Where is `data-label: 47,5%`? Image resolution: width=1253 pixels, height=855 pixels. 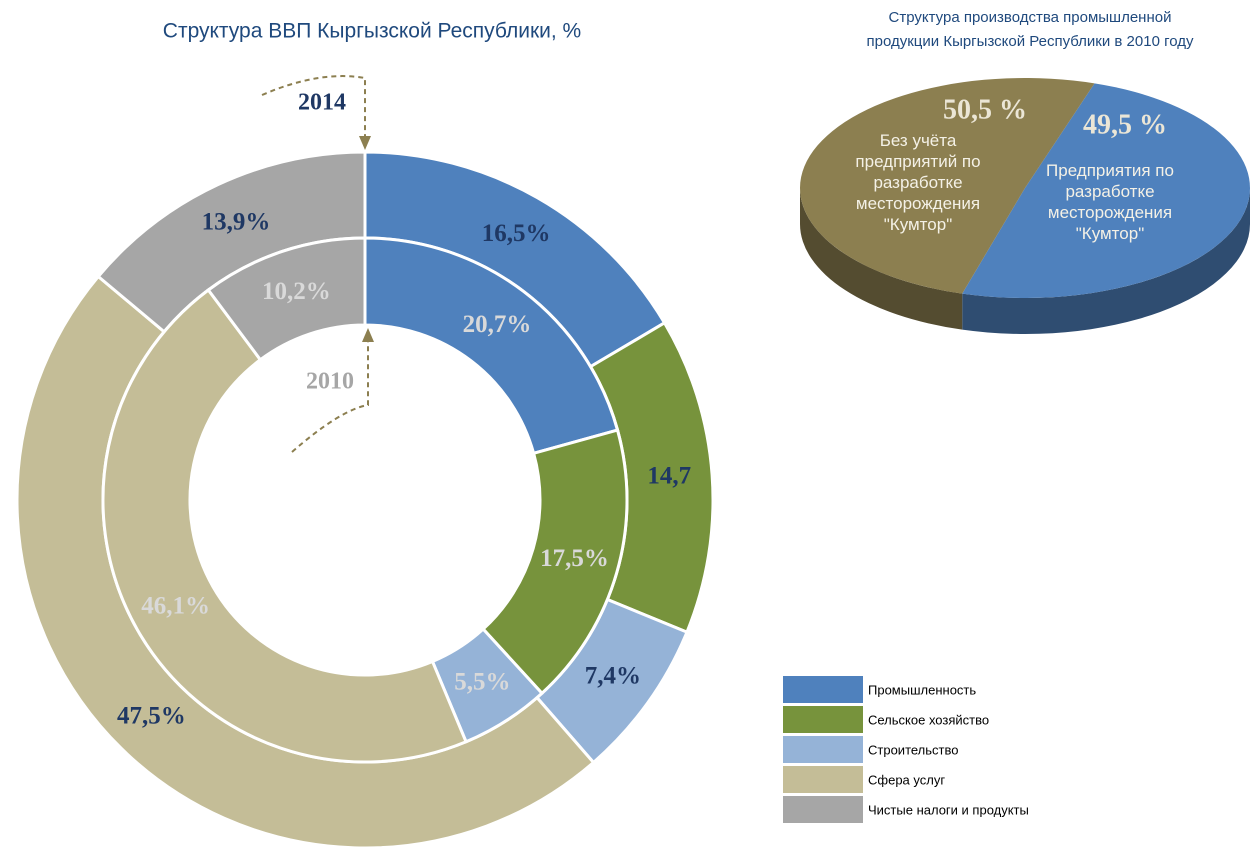 data-label: 47,5% is located at coordinates (151, 715).